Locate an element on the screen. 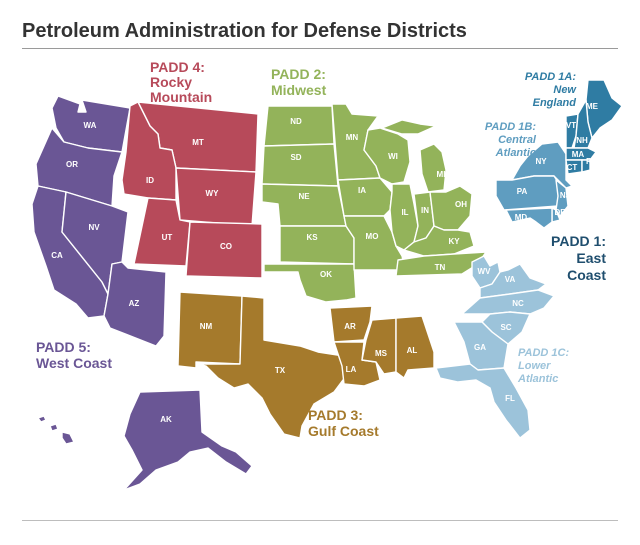 Image resolution: width=640 pixels, height=545 pixels. label-ks: KS is located at coordinates (312, 237).